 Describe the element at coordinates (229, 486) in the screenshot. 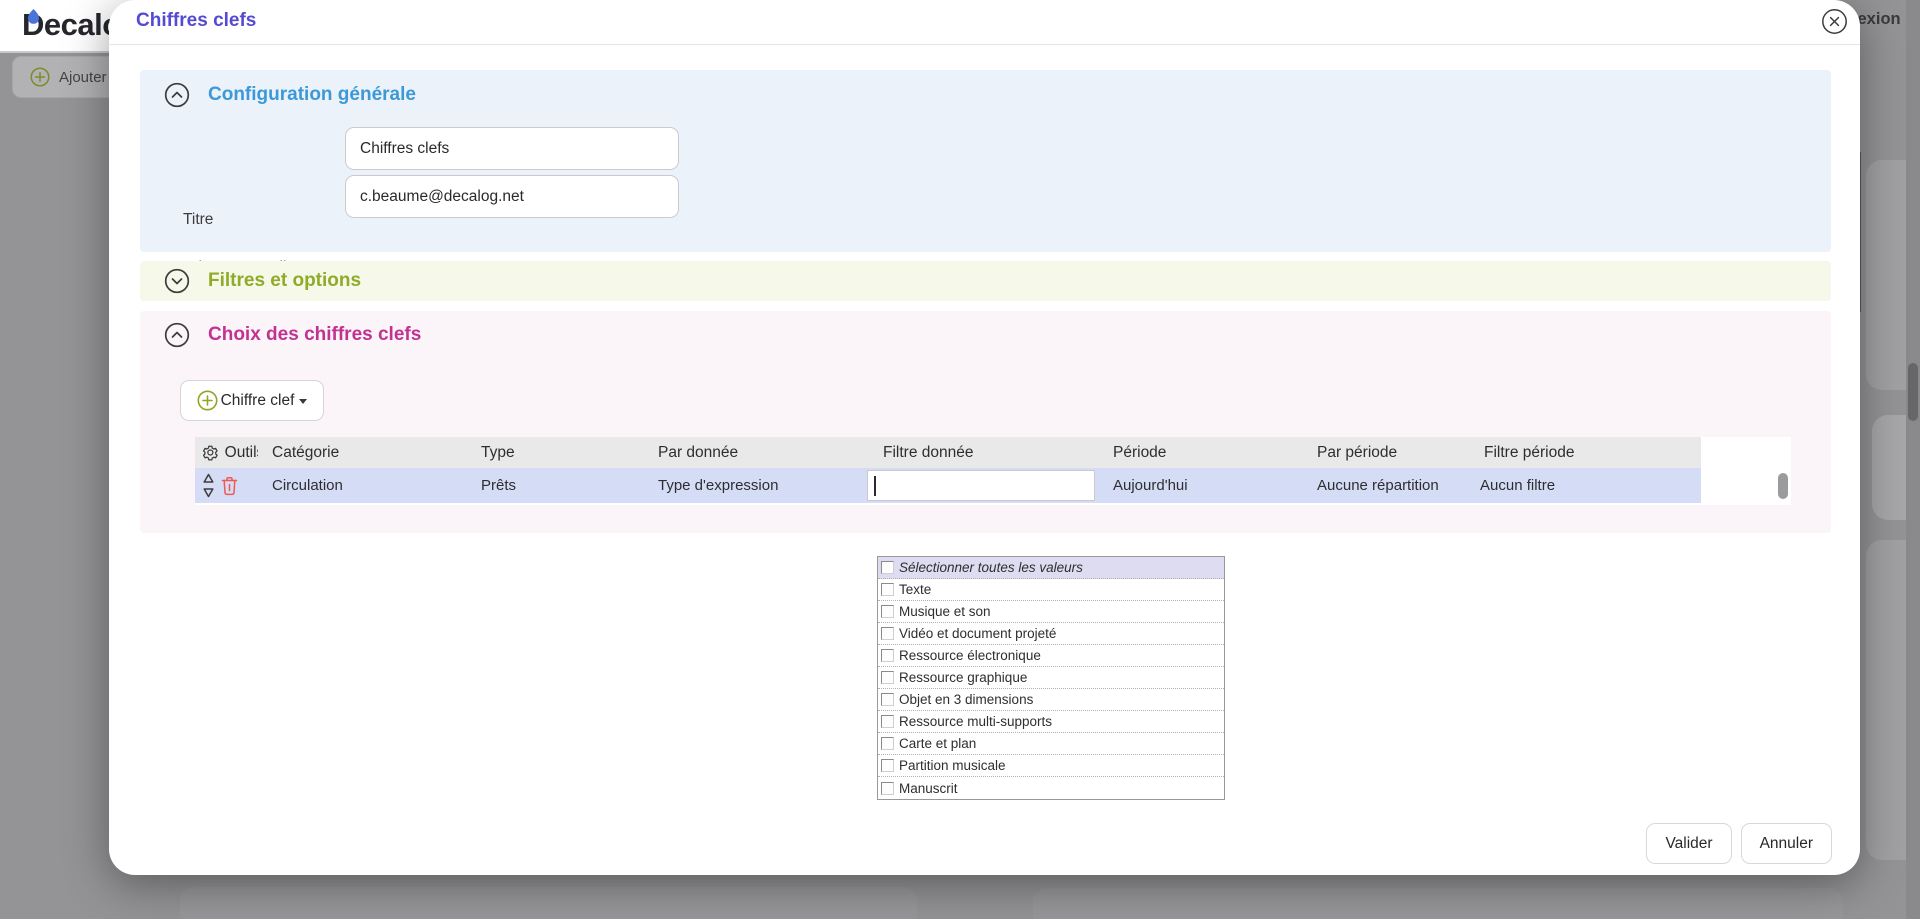

I see `trash-icon` at that location.